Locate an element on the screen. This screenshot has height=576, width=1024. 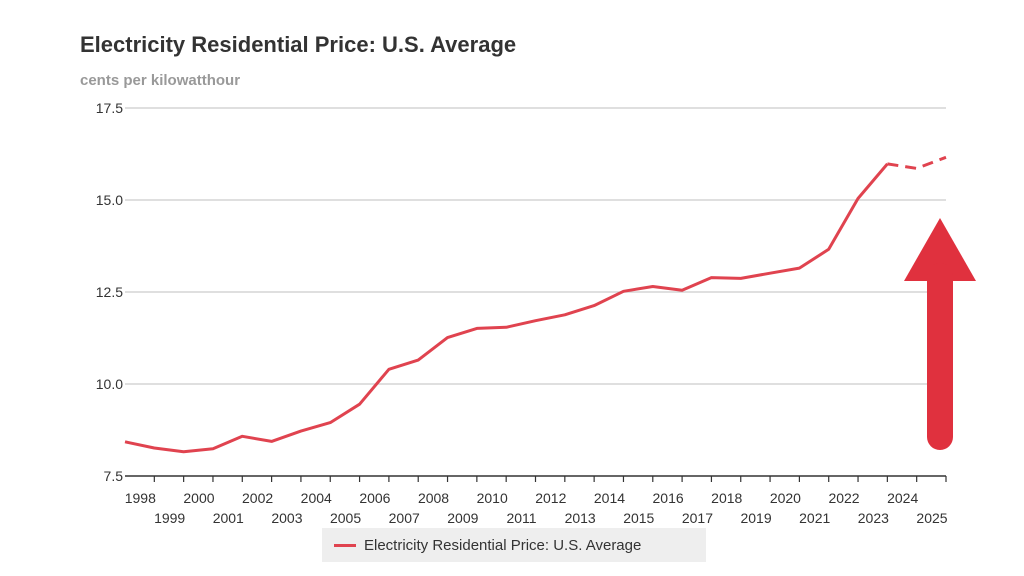
x-tick-label: 2022 is located at coordinates (843, 498).